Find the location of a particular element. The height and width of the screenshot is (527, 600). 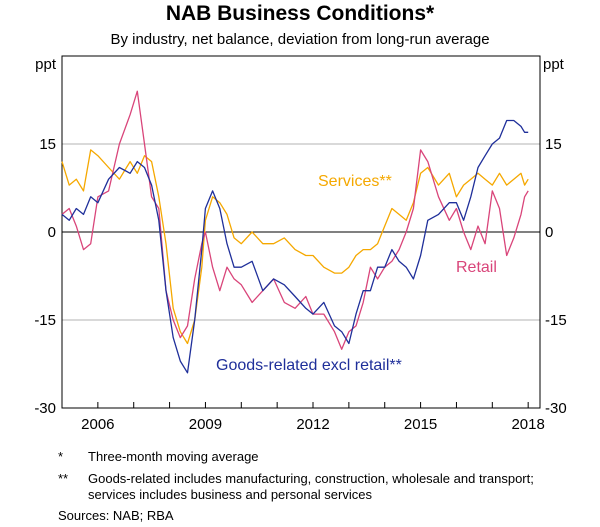

y-tick-label-right: 15 is located at coordinates (553, 144).